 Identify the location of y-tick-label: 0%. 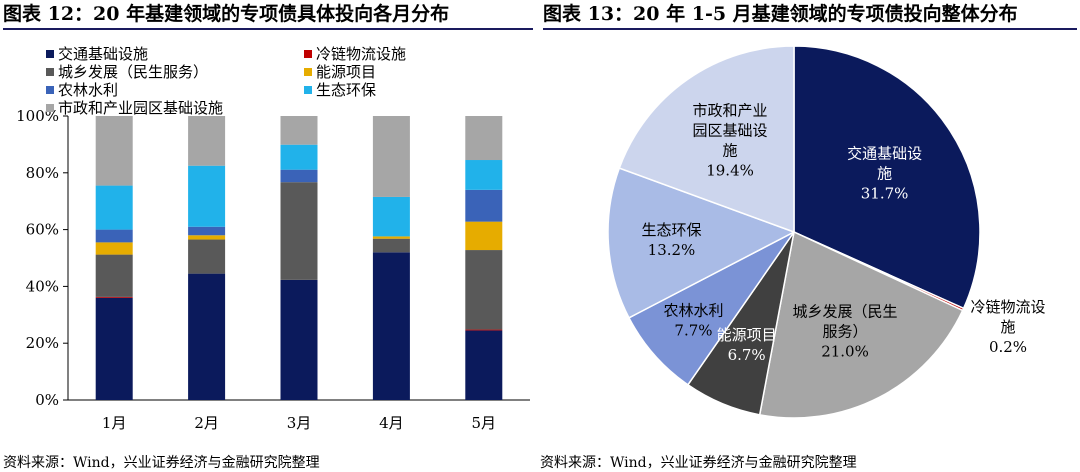
(47, 400).